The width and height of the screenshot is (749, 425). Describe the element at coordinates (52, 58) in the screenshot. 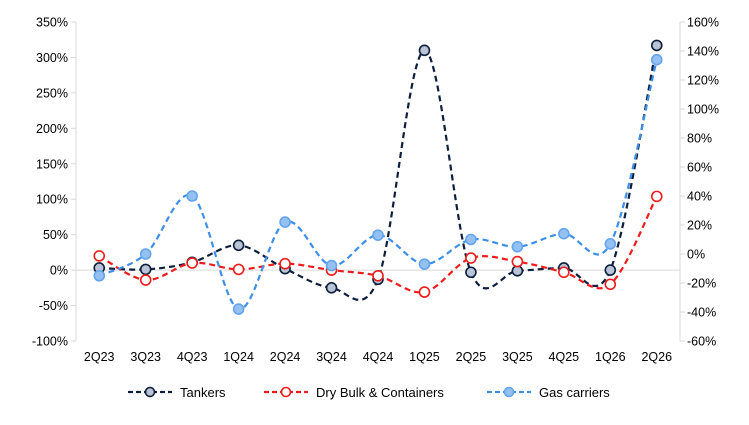

I see `left-tick-label: 300%` at that location.